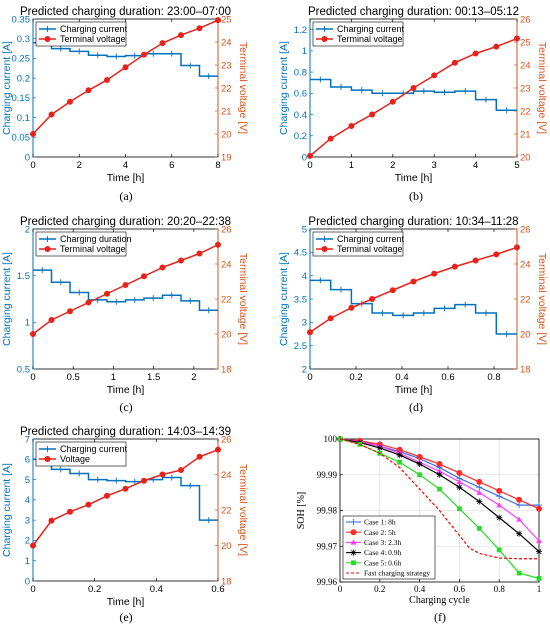 This screenshot has height=636, width=550. Describe the element at coordinates (353, 553) in the screenshot. I see `legend-swatch-marker-d` at that location.